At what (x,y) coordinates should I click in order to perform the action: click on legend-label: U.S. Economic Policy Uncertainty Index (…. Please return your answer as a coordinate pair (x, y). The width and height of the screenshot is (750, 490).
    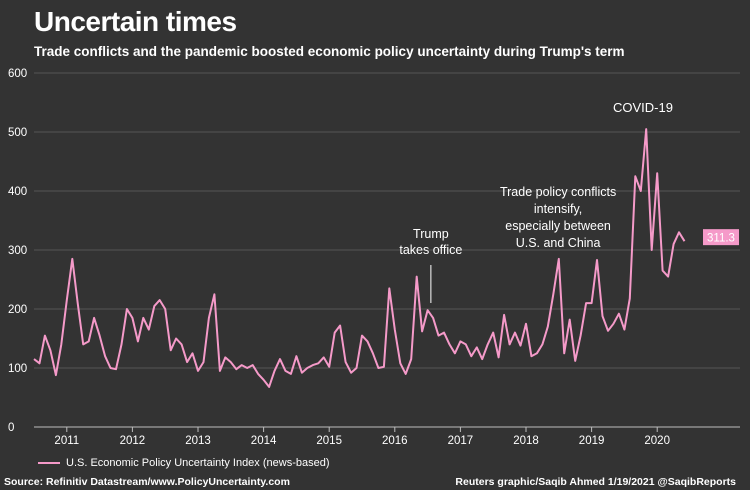
    Looking at the image, I should click on (198, 463).